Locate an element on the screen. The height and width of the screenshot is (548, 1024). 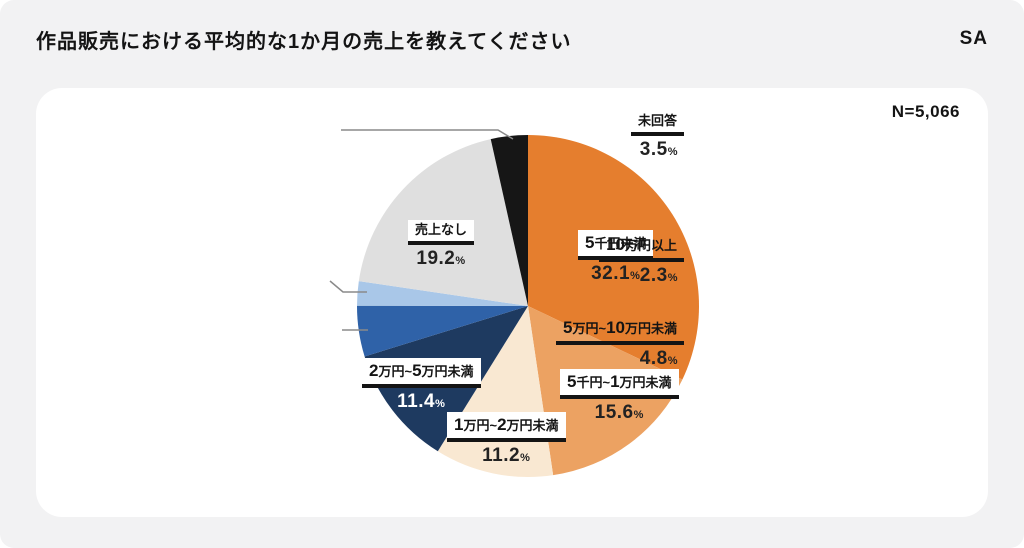
header: 作品販売における平均的な1か月の売上を教えてください SA is located at coordinates (512, 39).